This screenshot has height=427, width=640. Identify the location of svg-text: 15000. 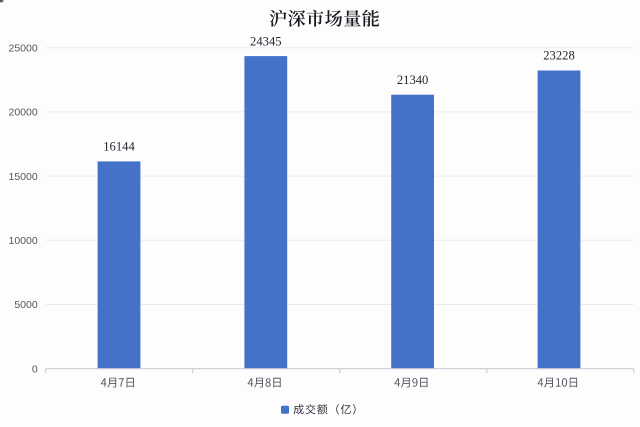
(22, 177).